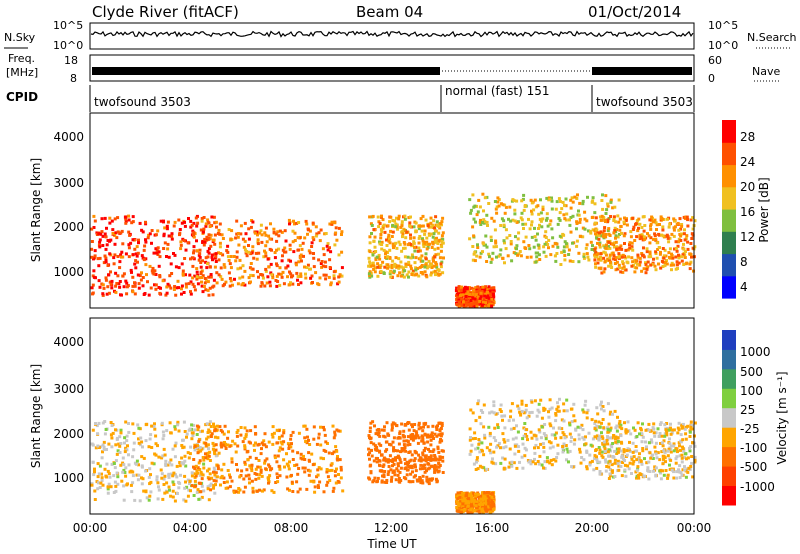 The height and width of the screenshot is (554, 800). Describe the element at coordinates (747, 162) in the screenshot. I see `power-cbar-tick-24: 24` at that location.